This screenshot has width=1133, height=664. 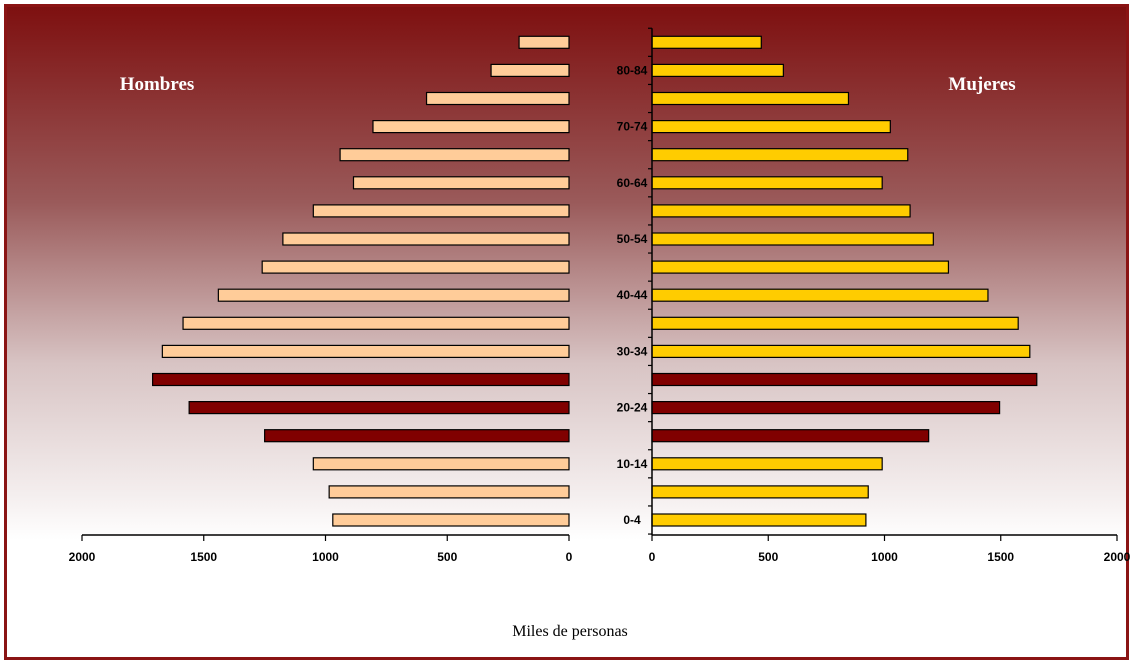 What do you see at coordinates (325, 557) in the screenshot?
I see `hombres-x-tick-label: 1000` at bounding box center [325, 557].